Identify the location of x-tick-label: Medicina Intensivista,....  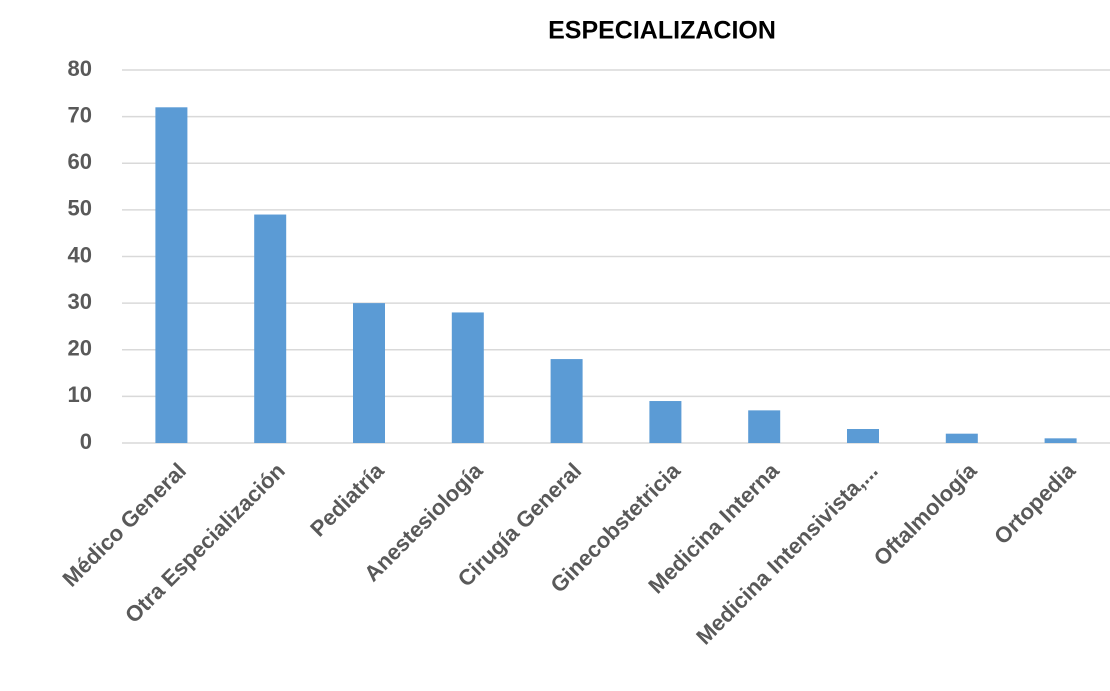
(786, 553).